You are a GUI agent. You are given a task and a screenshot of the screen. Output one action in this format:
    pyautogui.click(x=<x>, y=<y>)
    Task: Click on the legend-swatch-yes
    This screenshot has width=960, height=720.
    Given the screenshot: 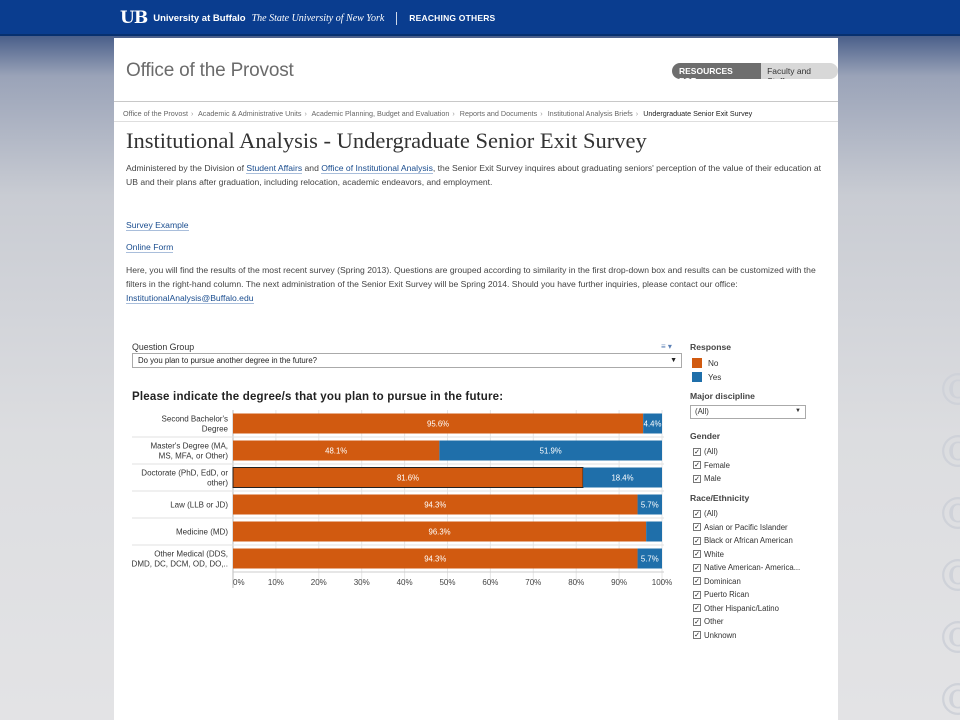 What is the action you would take?
    pyautogui.click(x=697, y=377)
    